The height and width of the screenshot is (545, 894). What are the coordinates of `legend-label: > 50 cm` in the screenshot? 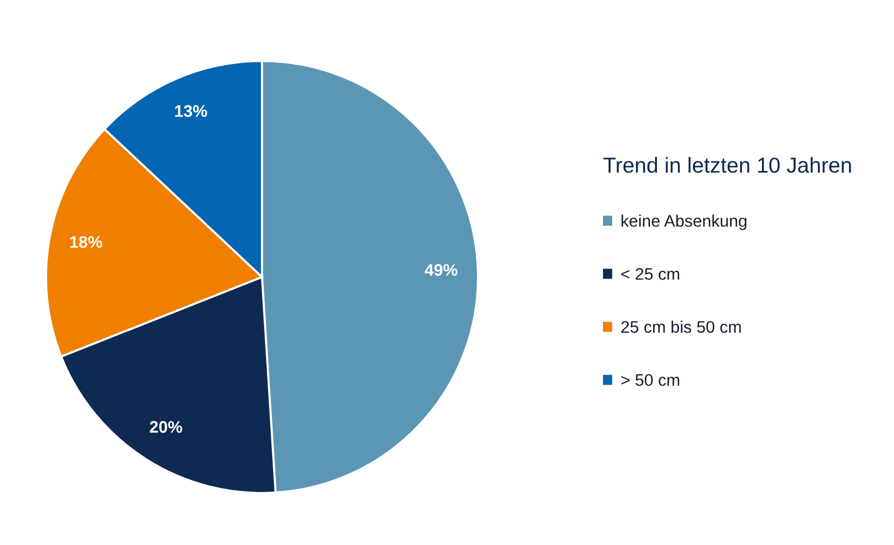 It's located at (650, 380).